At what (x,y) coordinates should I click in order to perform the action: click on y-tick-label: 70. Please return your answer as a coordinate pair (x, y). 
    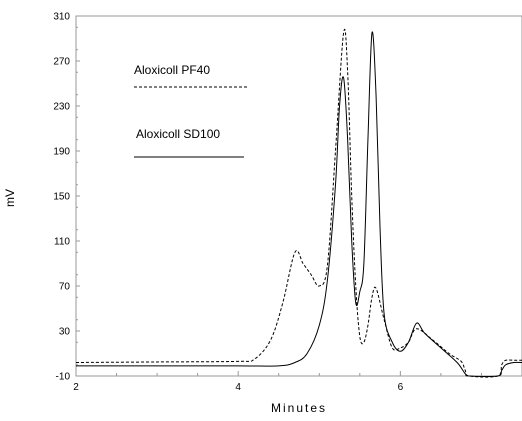
    Looking at the image, I should click on (65, 287).